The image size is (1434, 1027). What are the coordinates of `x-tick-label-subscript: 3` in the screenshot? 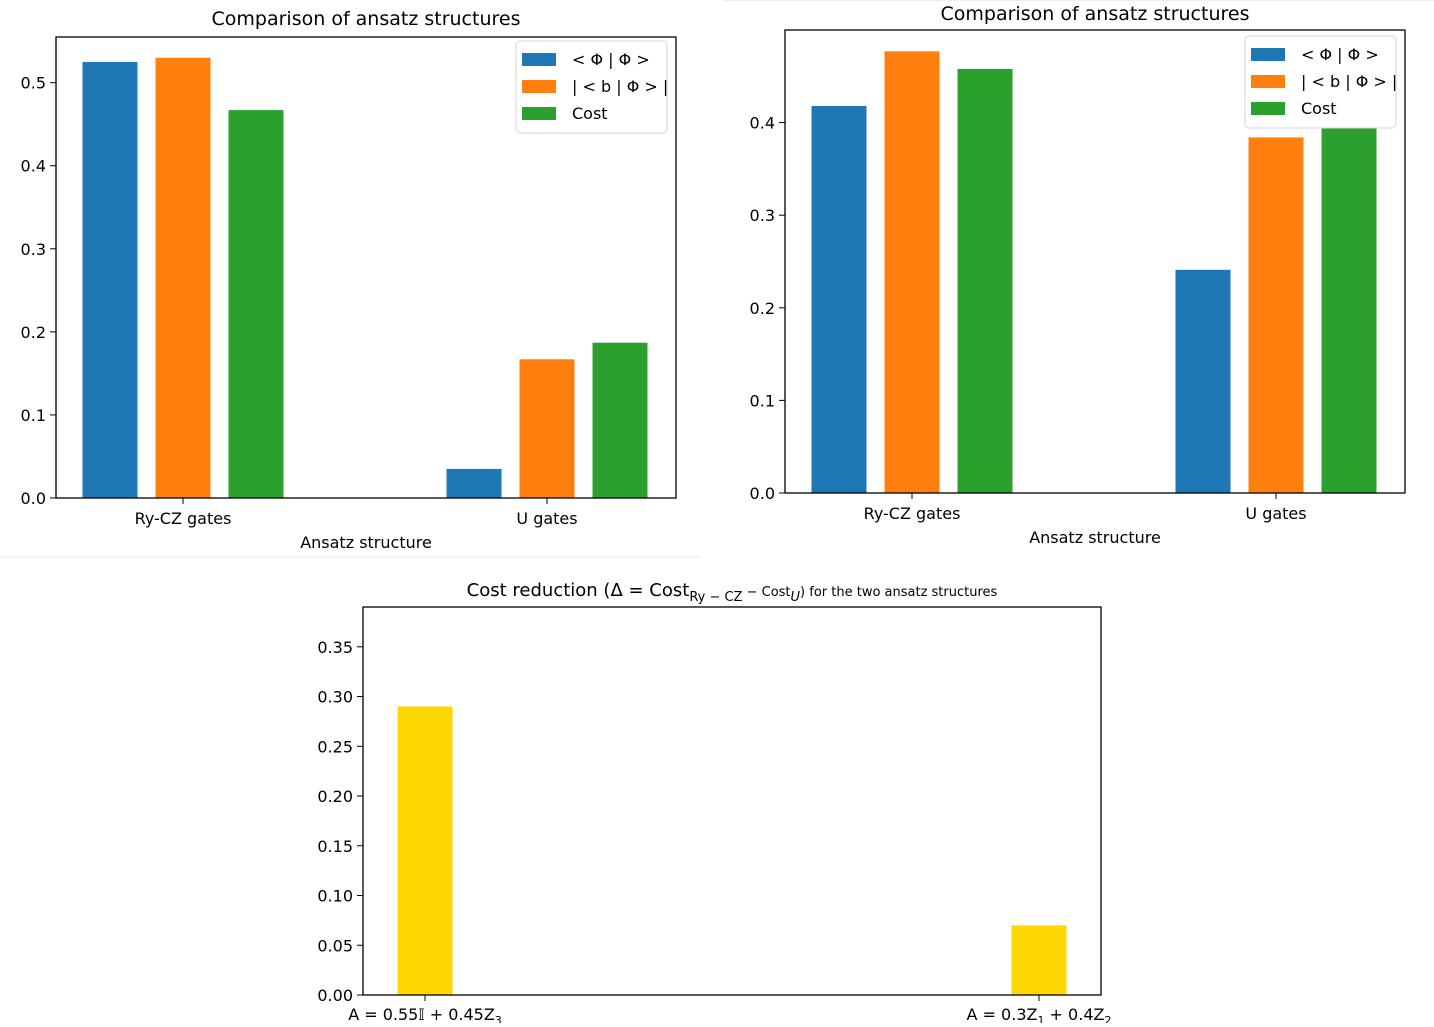 It's located at (498, 1018).